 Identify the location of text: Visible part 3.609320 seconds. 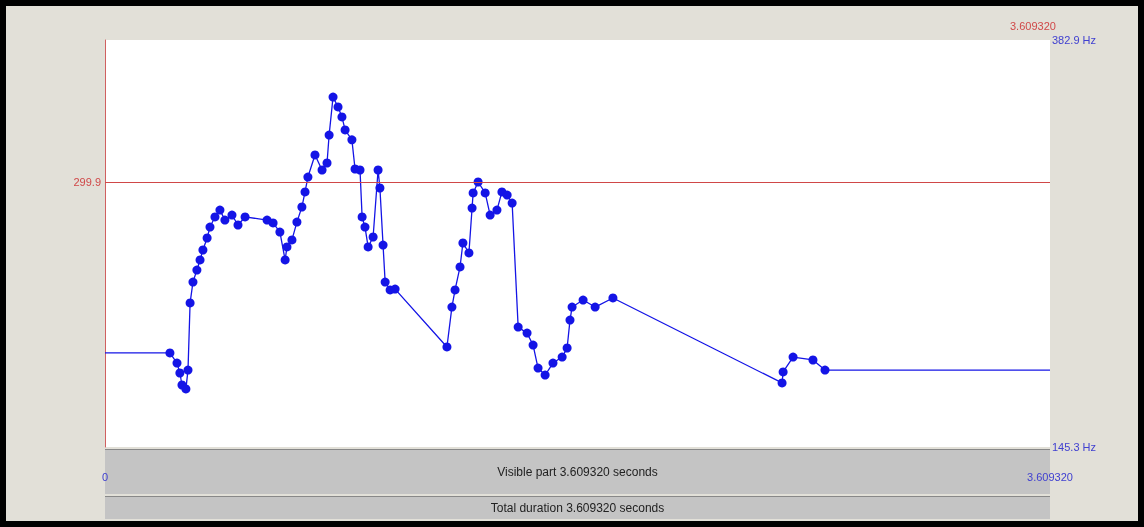
(577, 472).